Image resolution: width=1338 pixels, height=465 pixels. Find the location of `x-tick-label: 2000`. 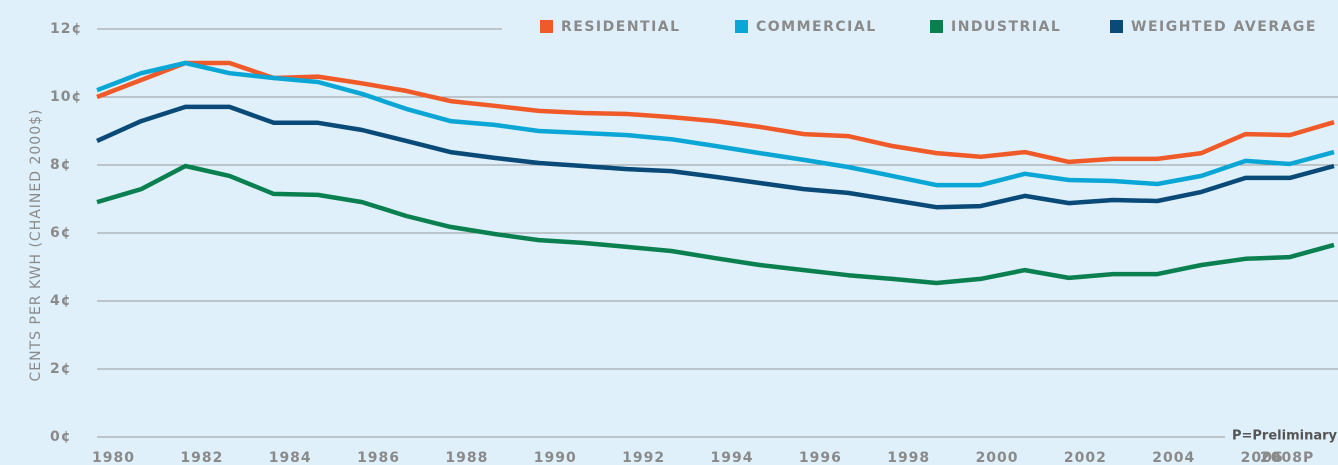

x-tick-label: 2000 is located at coordinates (997, 457).